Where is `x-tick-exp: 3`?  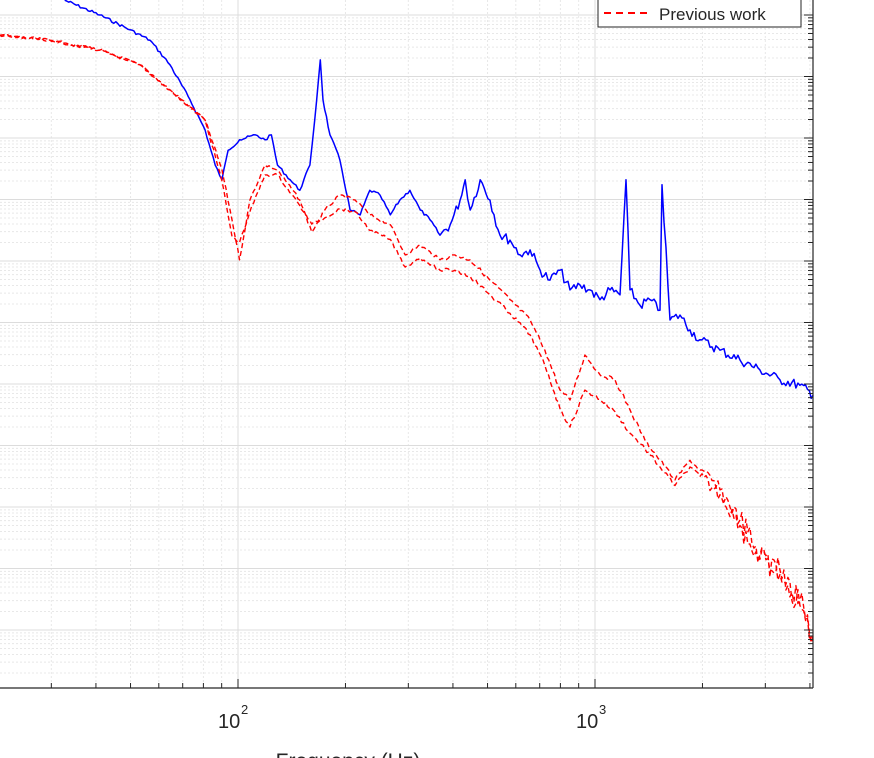 x-tick-exp: 3 is located at coordinates (602, 709).